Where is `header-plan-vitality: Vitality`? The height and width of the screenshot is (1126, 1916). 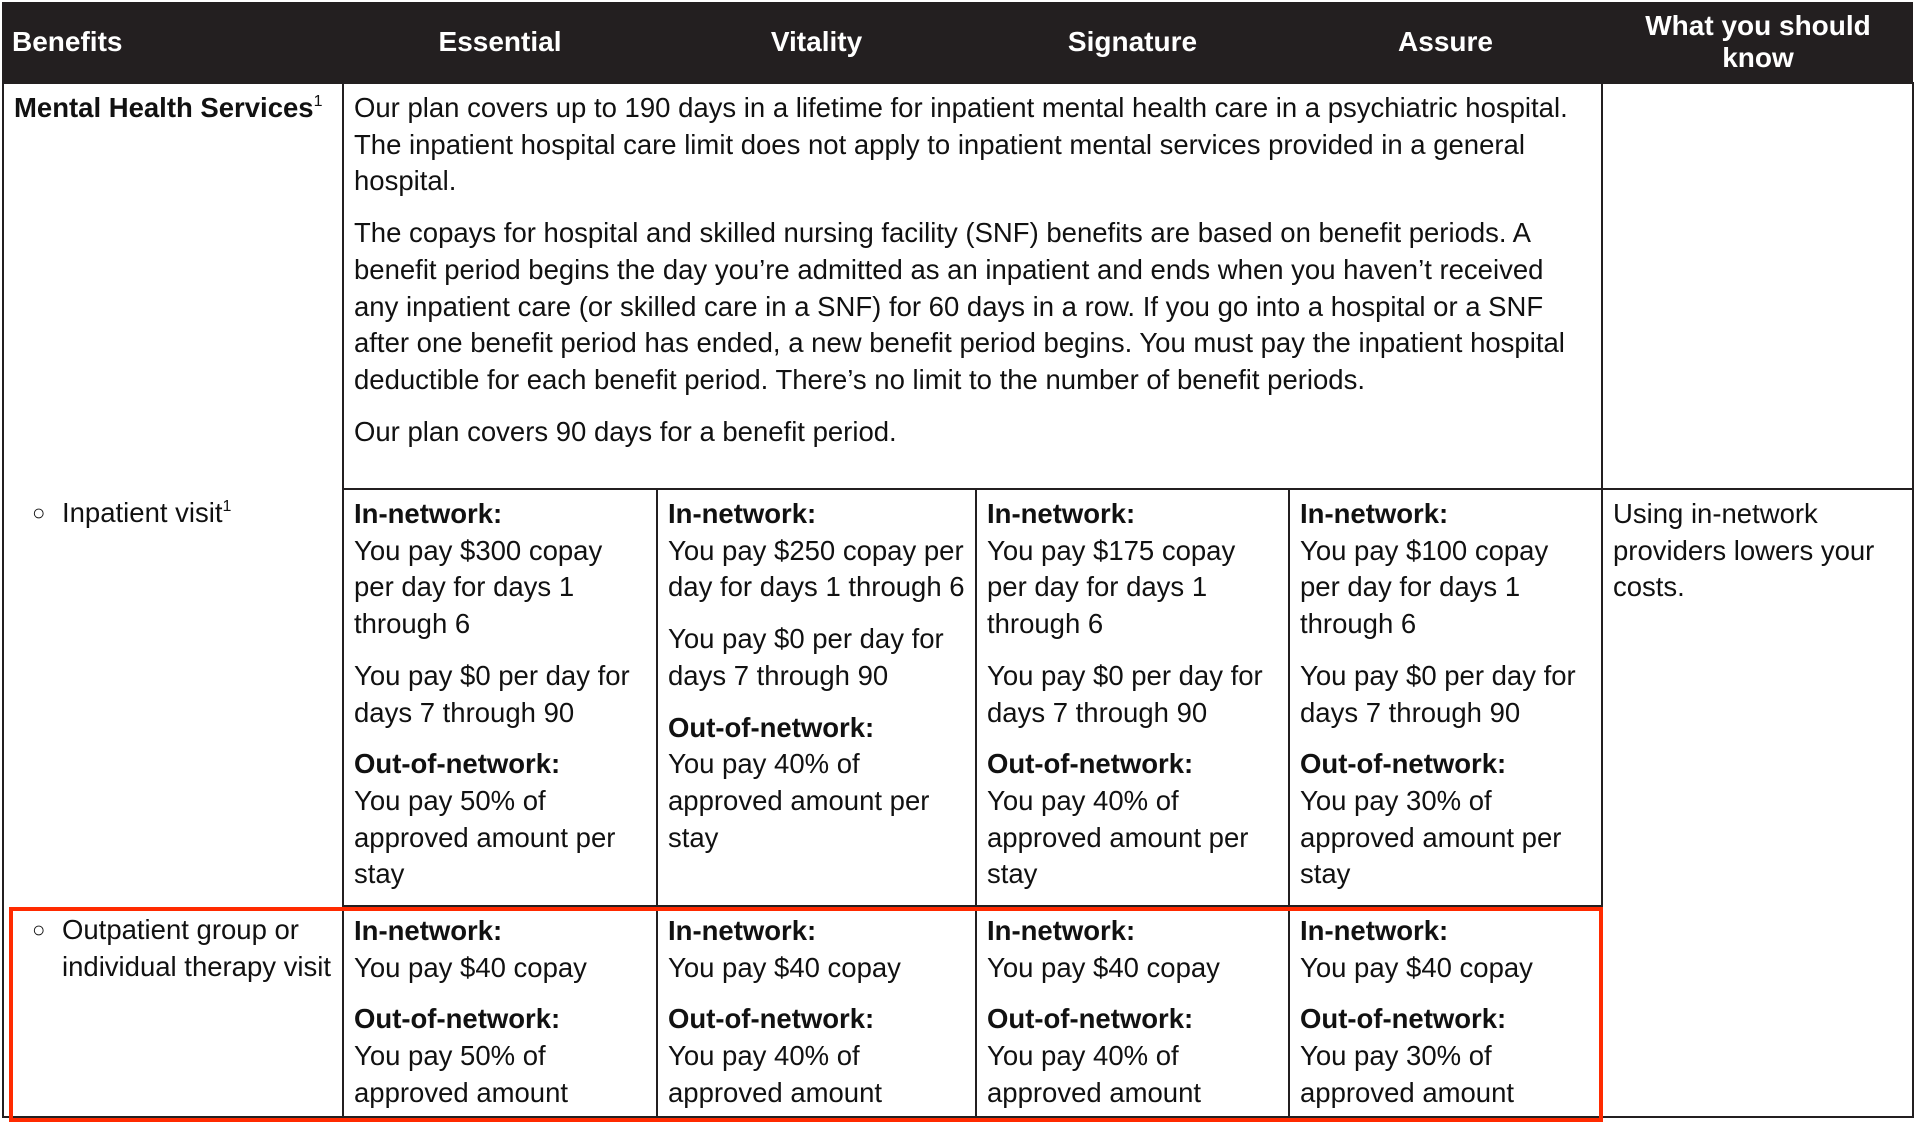 header-plan-vitality: Vitality is located at coordinates (816, 42).